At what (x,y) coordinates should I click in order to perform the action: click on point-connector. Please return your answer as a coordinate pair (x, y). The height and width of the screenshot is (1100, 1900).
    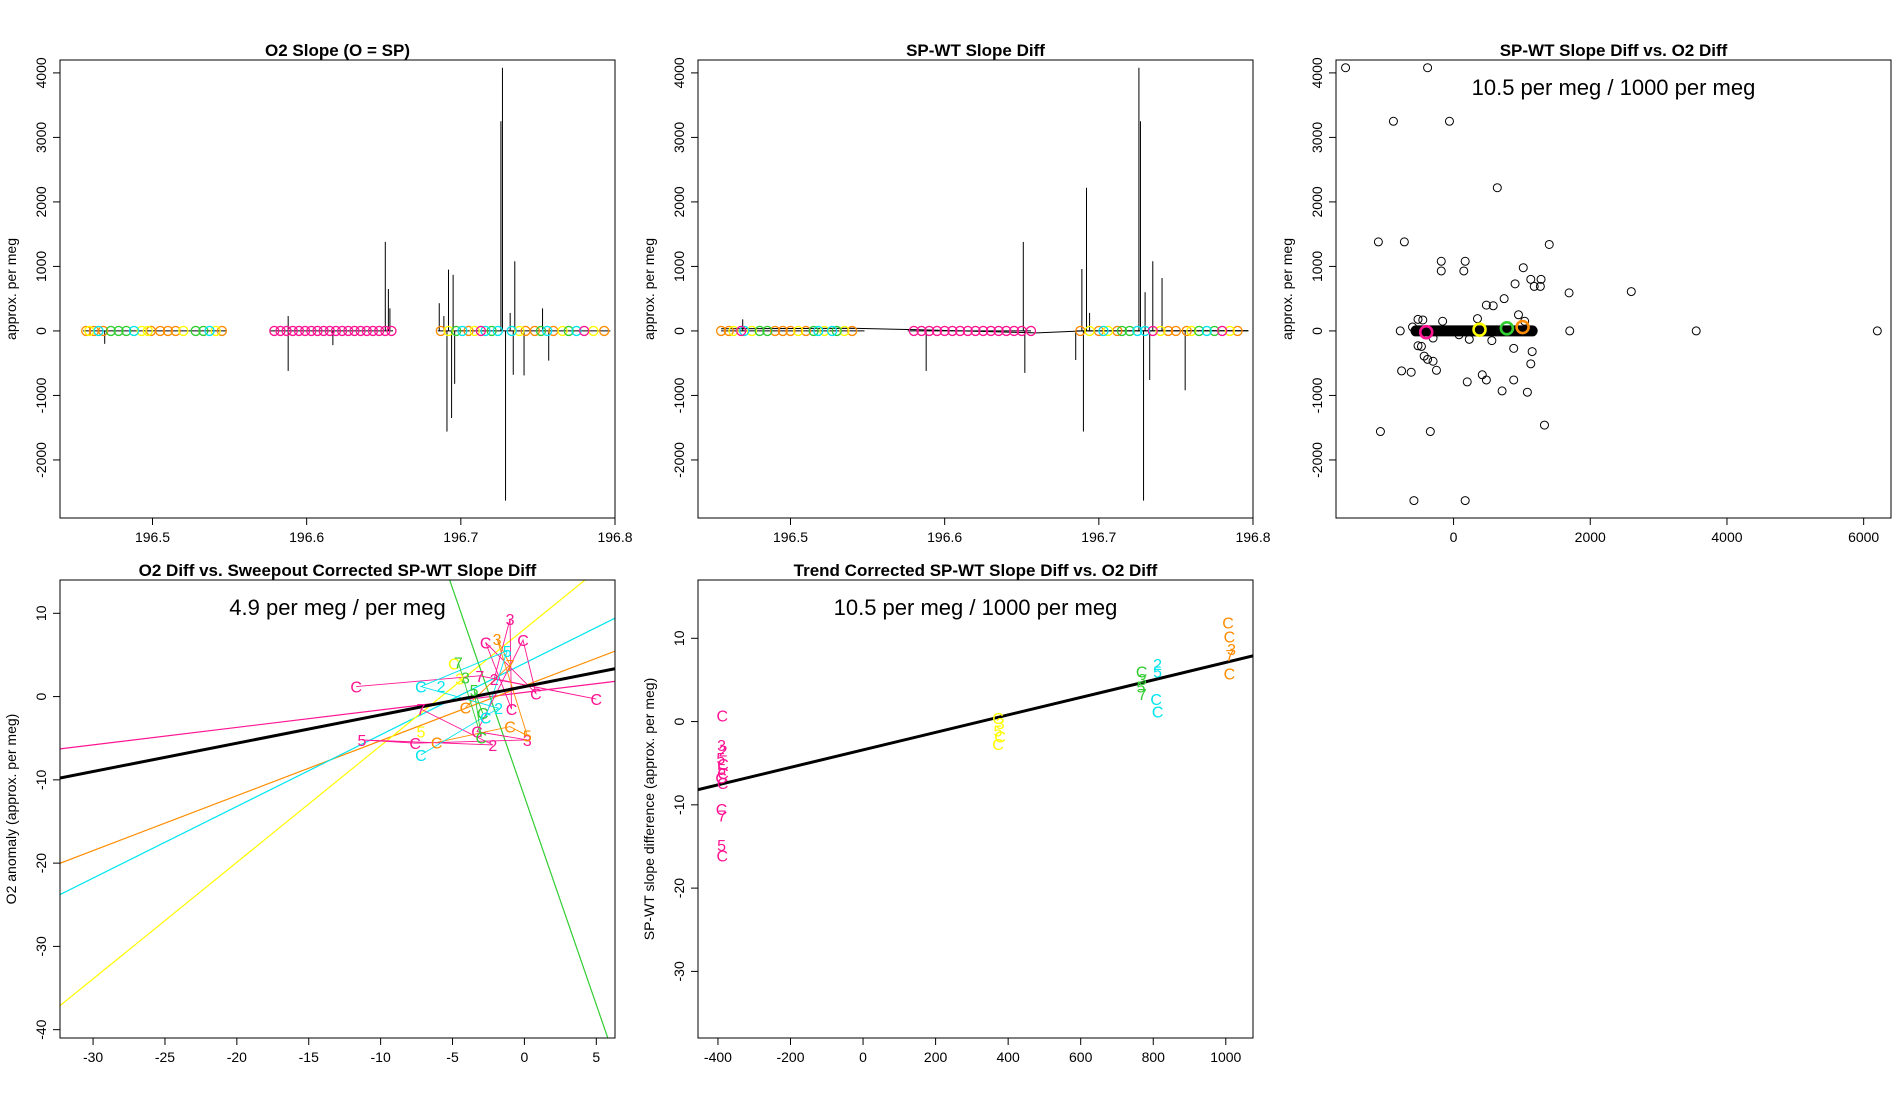
    Looking at the image, I should click on (470, 700).